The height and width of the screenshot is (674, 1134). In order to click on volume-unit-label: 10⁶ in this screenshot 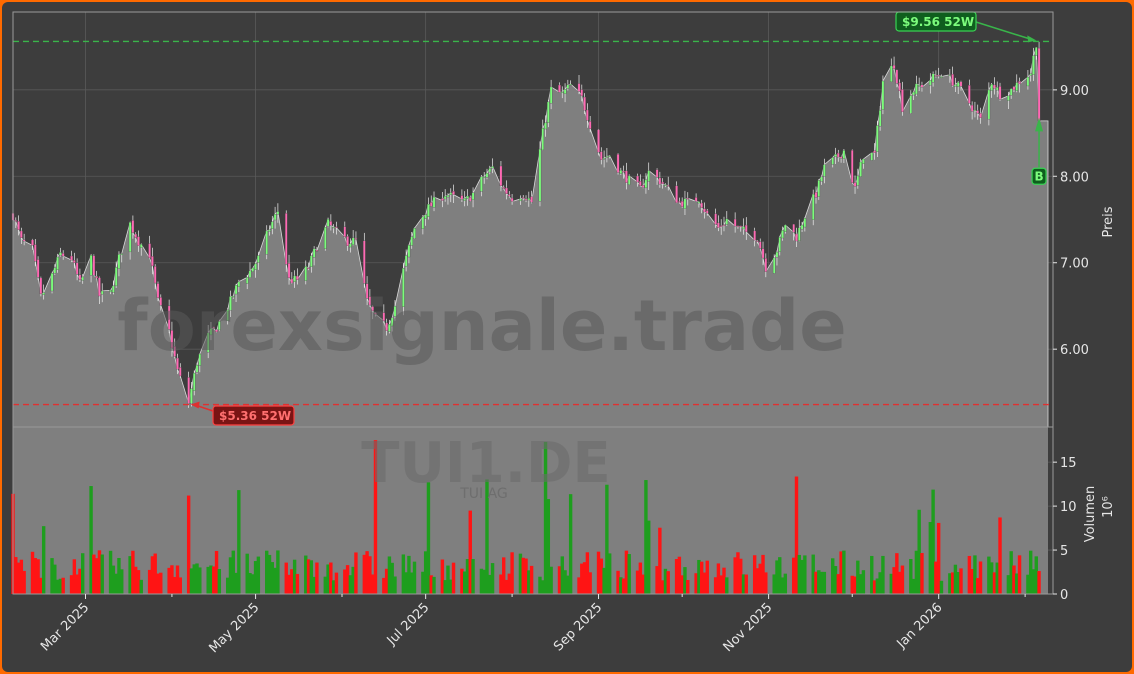, I will do `click(1108, 507)`.